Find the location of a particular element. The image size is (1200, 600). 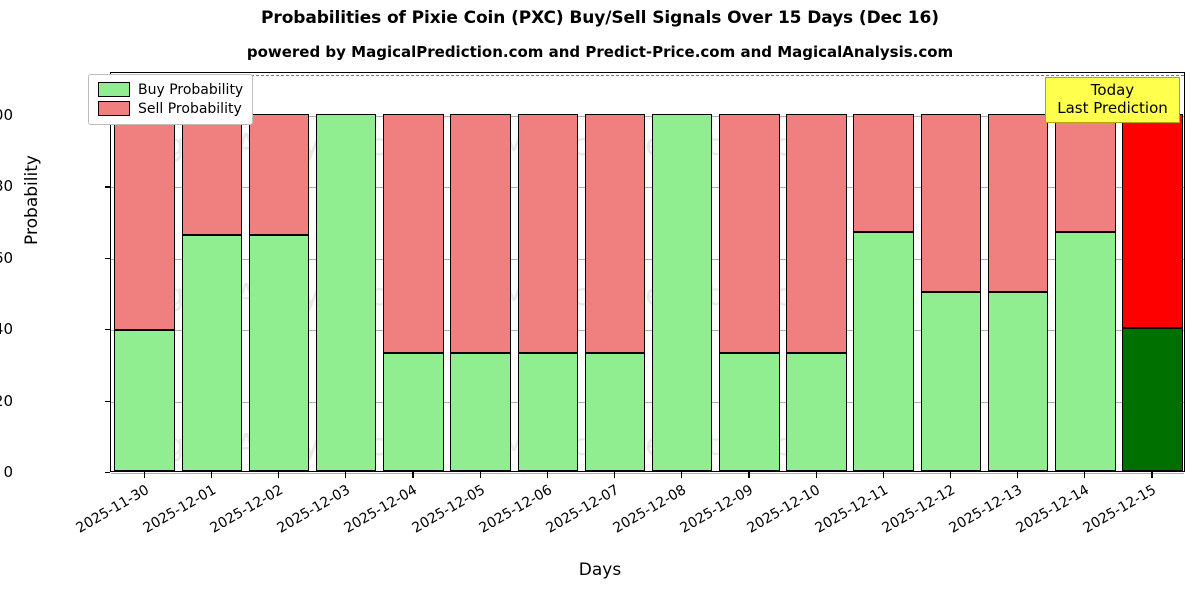

legend-swatch-sell is located at coordinates (114, 108).